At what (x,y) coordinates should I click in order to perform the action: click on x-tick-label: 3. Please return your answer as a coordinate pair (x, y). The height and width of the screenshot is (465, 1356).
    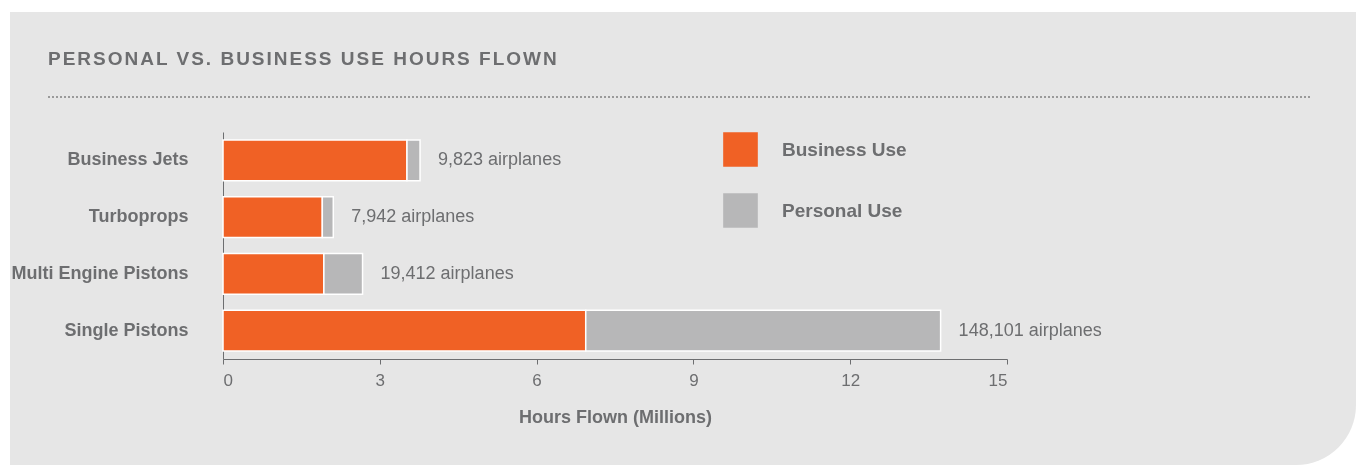
    Looking at the image, I should click on (380, 380).